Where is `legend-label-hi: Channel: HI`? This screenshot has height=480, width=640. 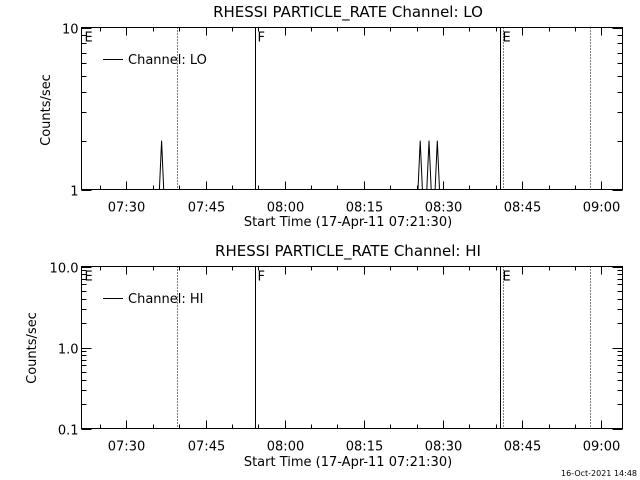
legend-label-hi: Channel: HI is located at coordinates (166, 299).